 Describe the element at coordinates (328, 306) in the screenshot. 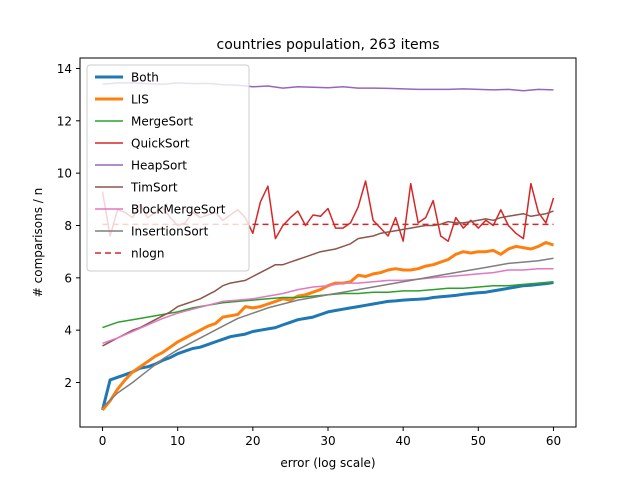

I see `series-line-blockmergesort` at that location.